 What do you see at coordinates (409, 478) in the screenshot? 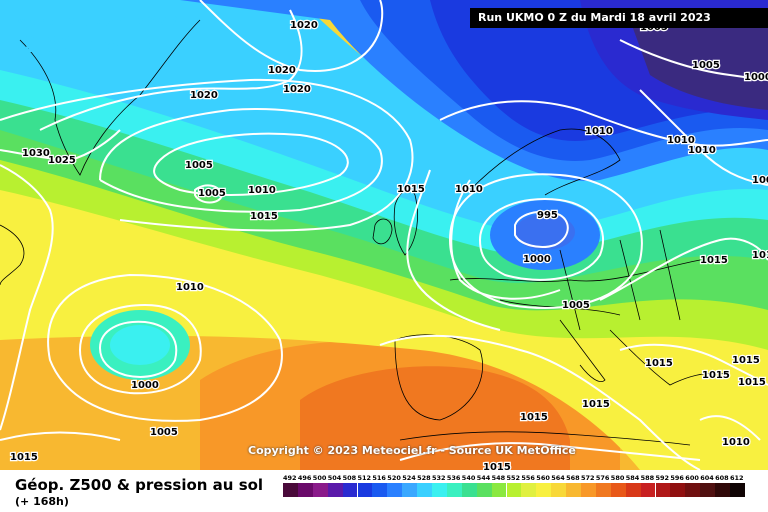
I see `scale-label: 524` at bounding box center [409, 478].